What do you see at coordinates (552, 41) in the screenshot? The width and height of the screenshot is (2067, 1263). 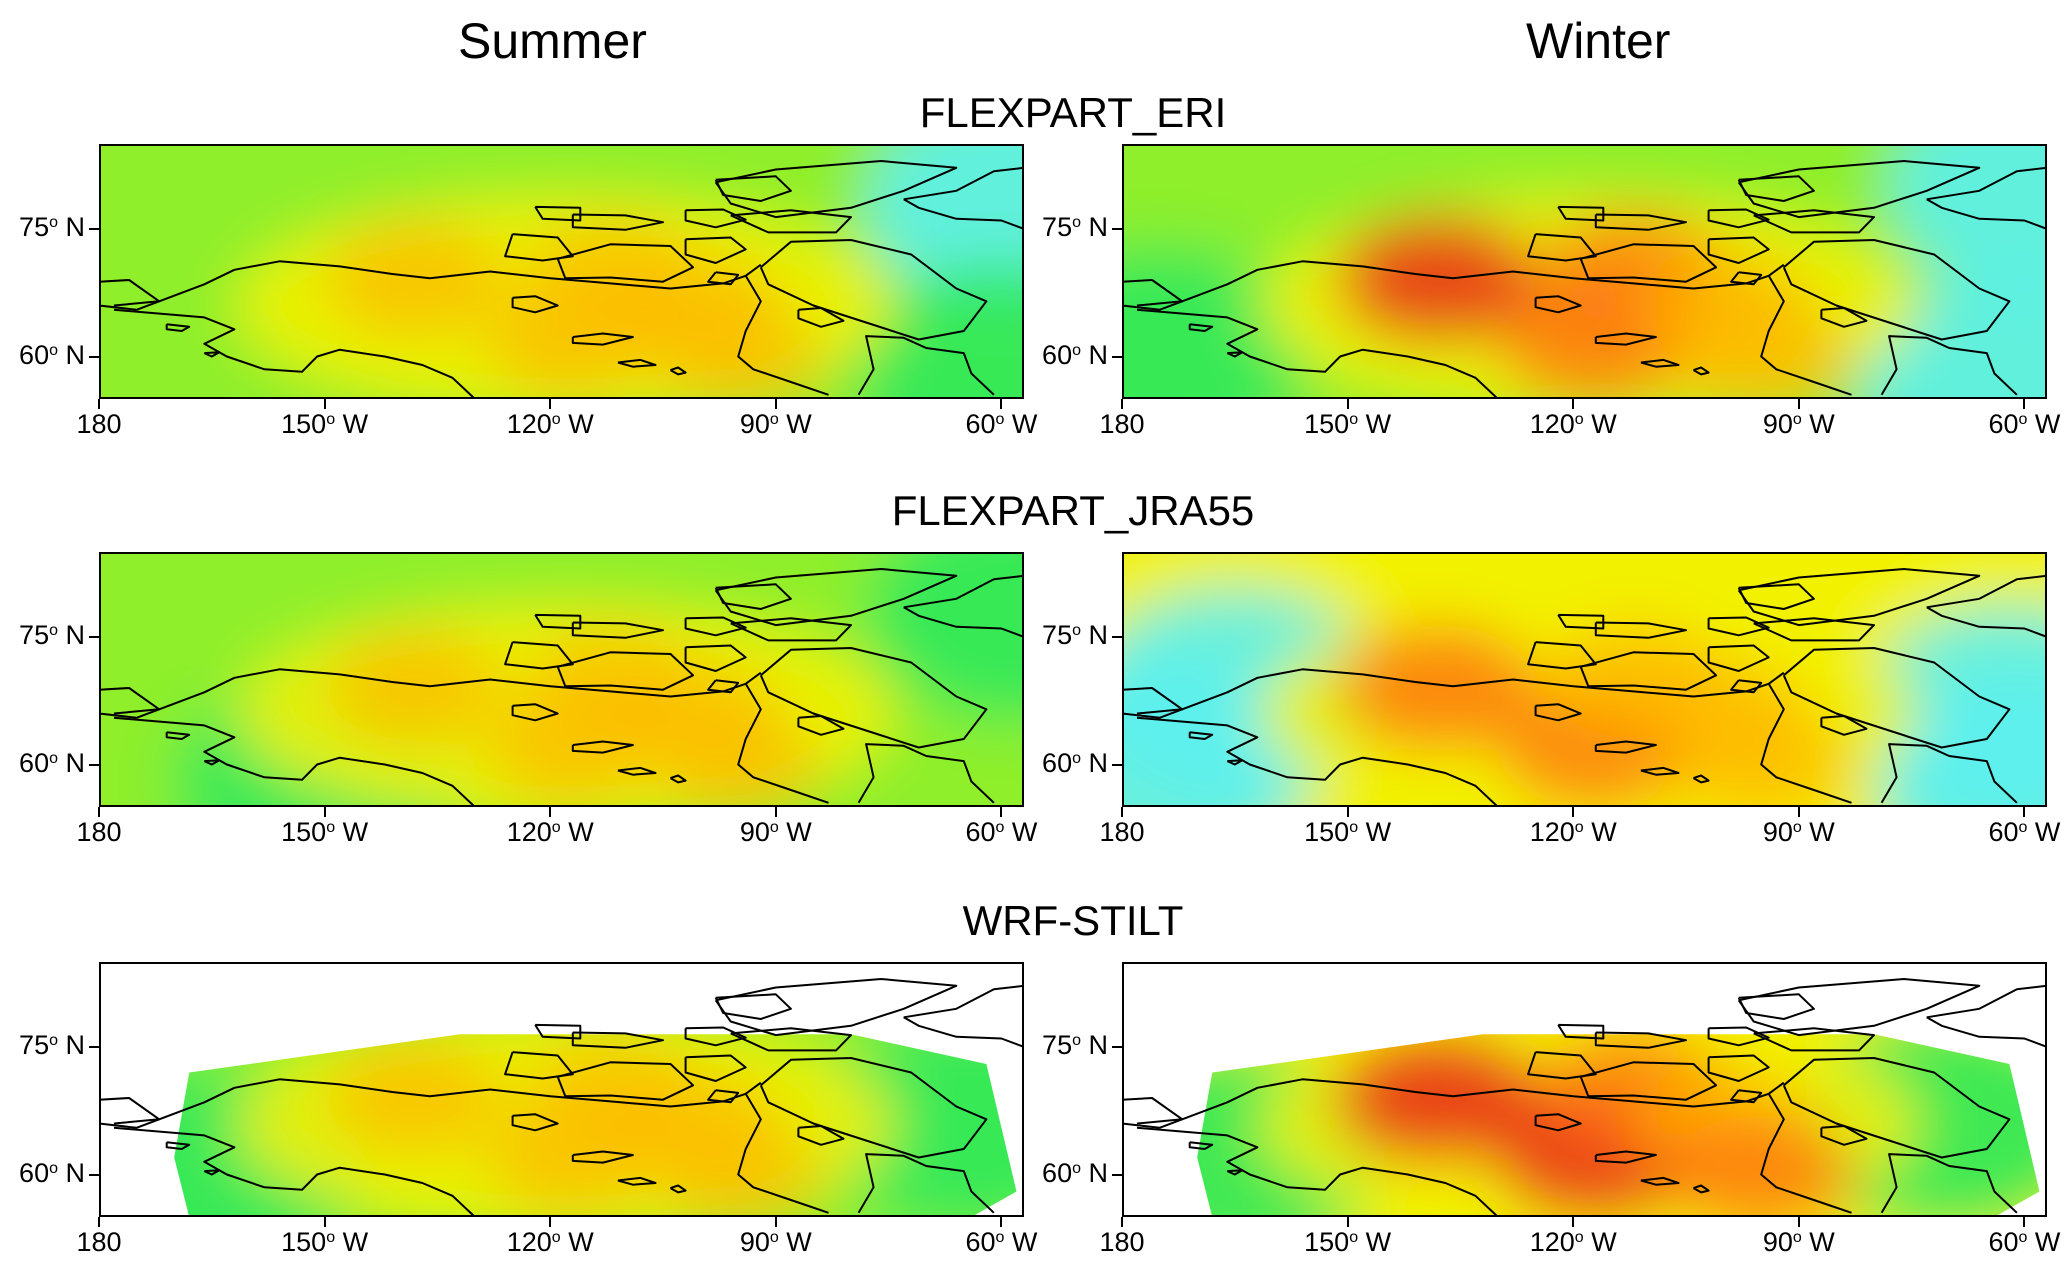 I see `column-title-summer: Summer` at bounding box center [552, 41].